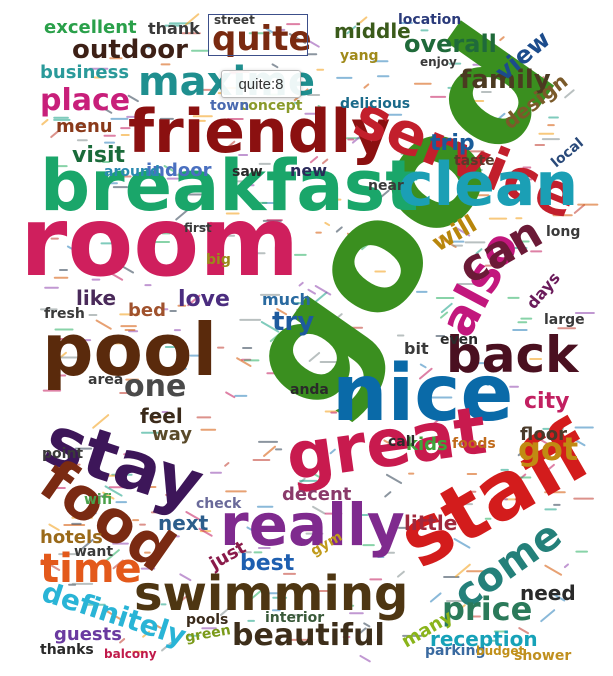 This screenshot has height=676, width=613. What do you see at coordinates (513, 355) in the screenshot?
I see `word-back: back` at bounding box center [513, 355].